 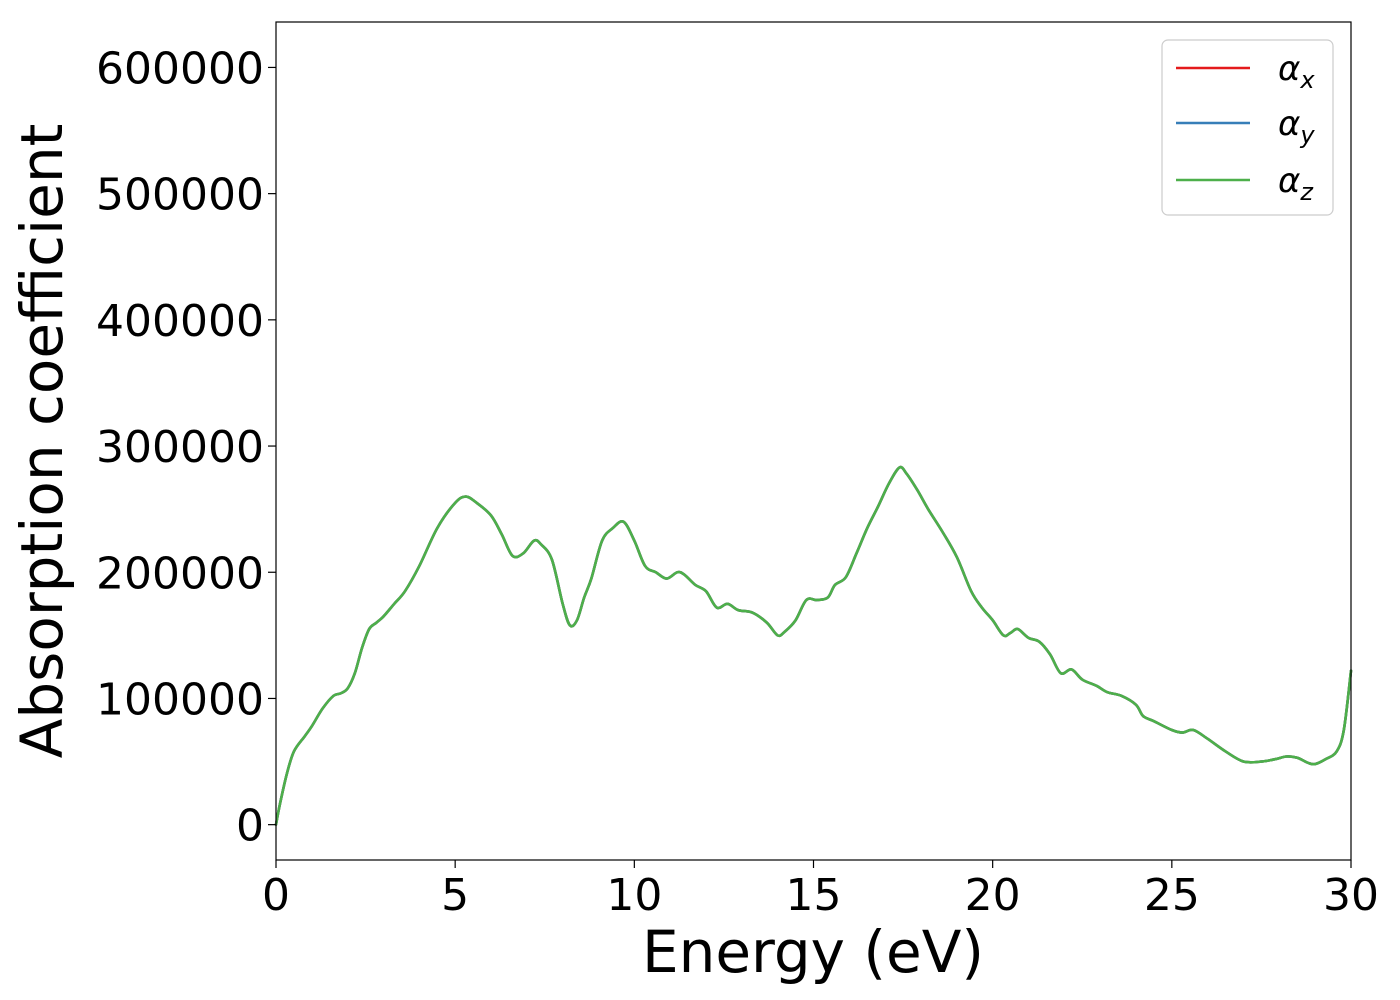 I want to click on legend-box, so click(x=1247, y=127).